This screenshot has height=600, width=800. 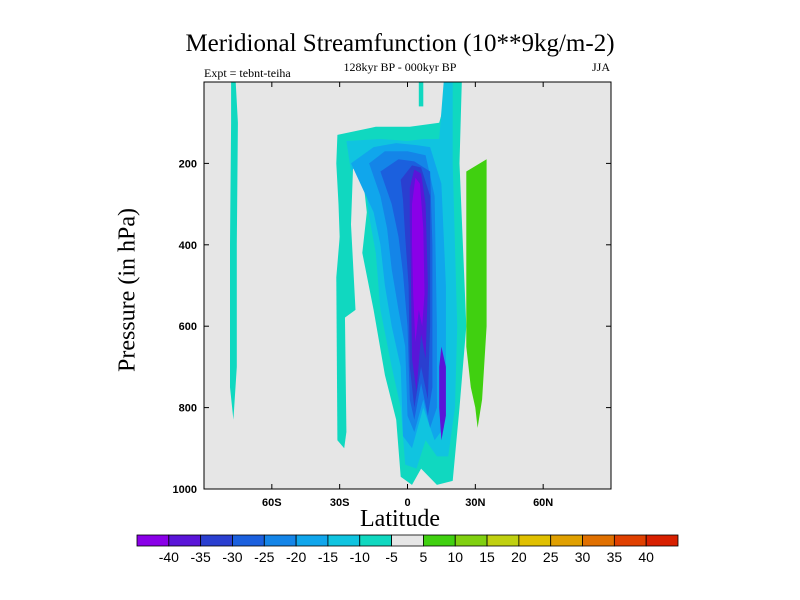 What do you see at coordinates (400, 67) in the screenshot?
I see `period-label: 128kyr BP - 000kyr BP` at bounding box center [400, 67].